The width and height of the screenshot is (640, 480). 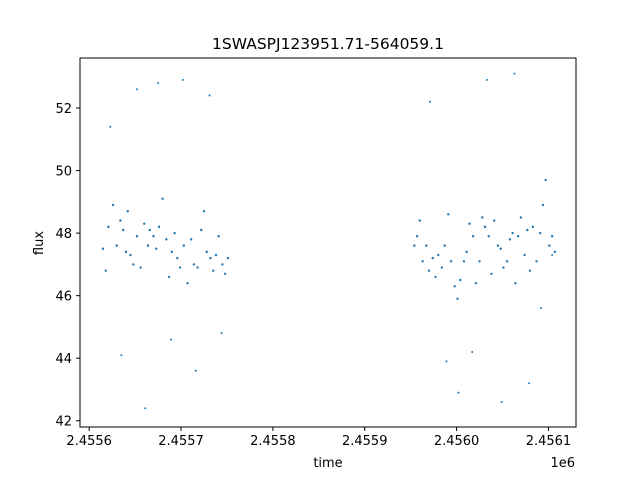 What do you see at coordinates (318, 438) in the screenshot?
I see `x-axis-ticks: 2.4556 2.4557 2.4558 2.4559 2.4560 2.4561` at bounding box center [318, 438].